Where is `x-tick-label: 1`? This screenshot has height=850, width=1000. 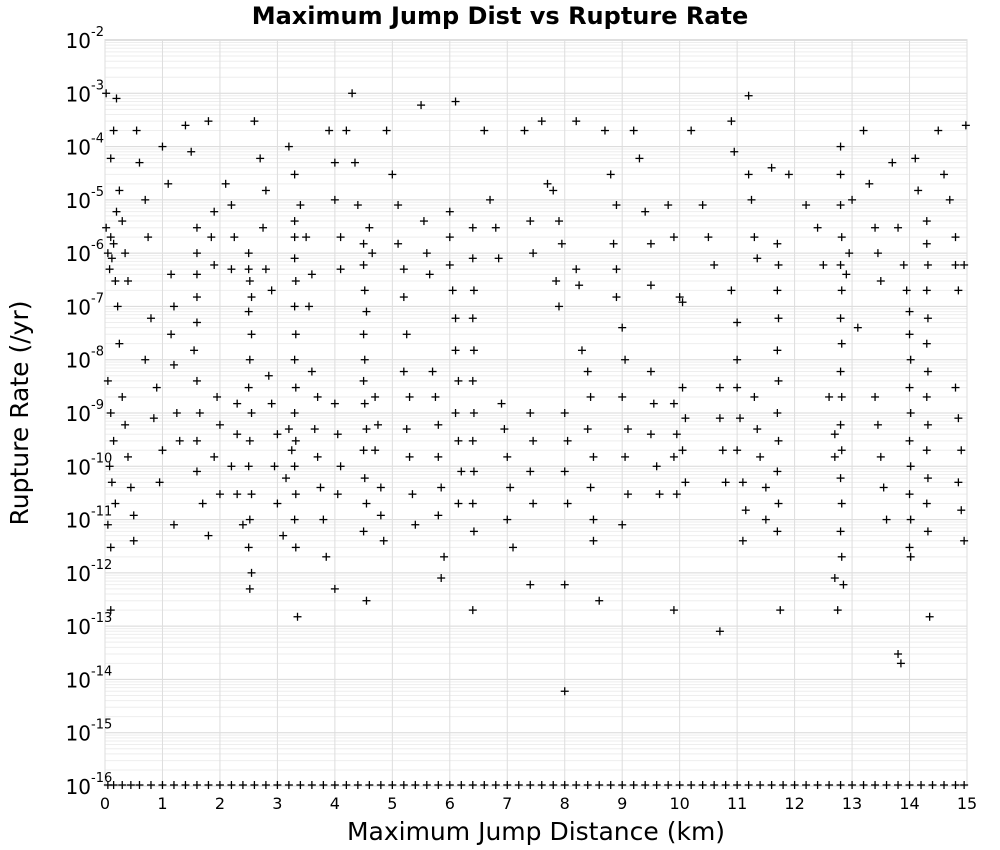
x-tick-label: 1 is located at coordinates (162, 803).